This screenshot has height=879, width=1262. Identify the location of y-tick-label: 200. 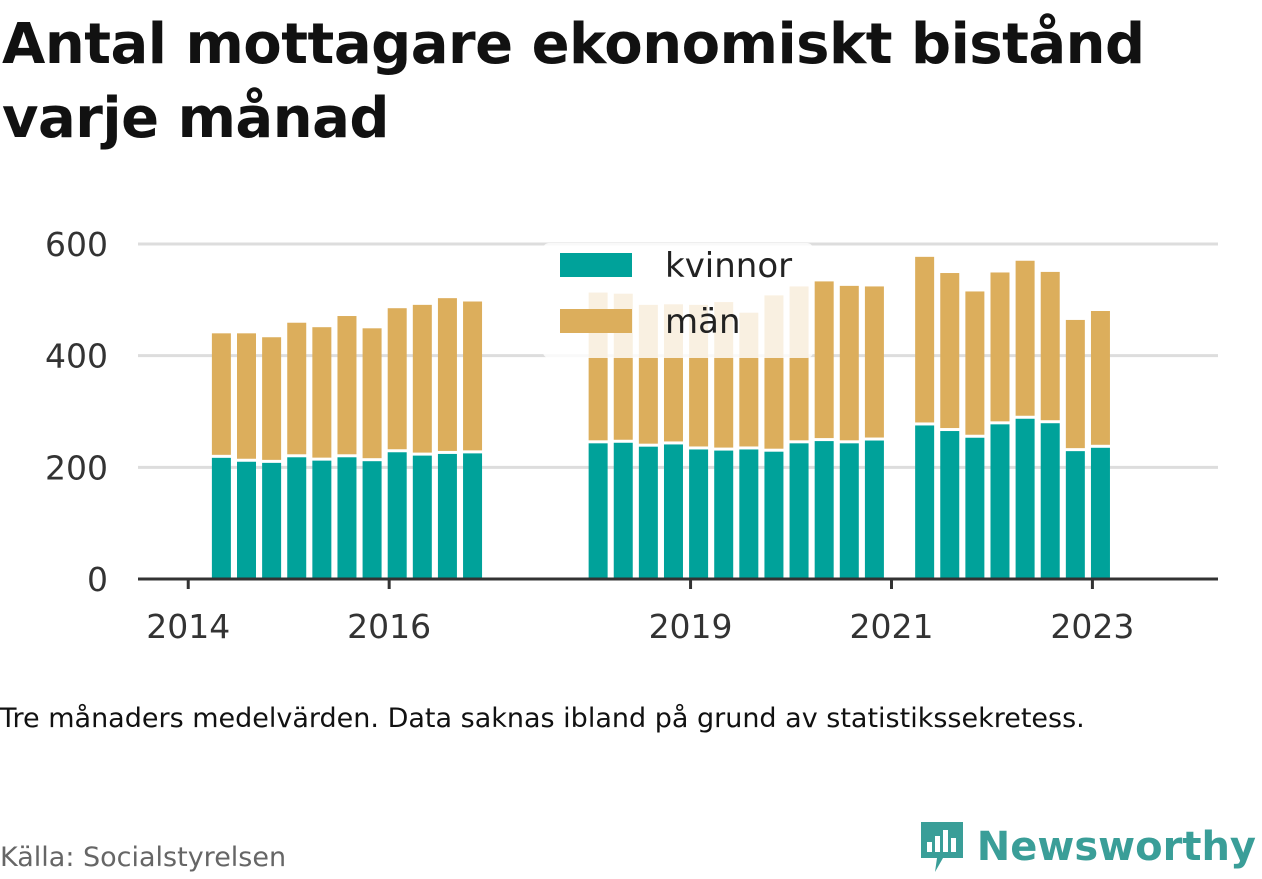
(76, 467).